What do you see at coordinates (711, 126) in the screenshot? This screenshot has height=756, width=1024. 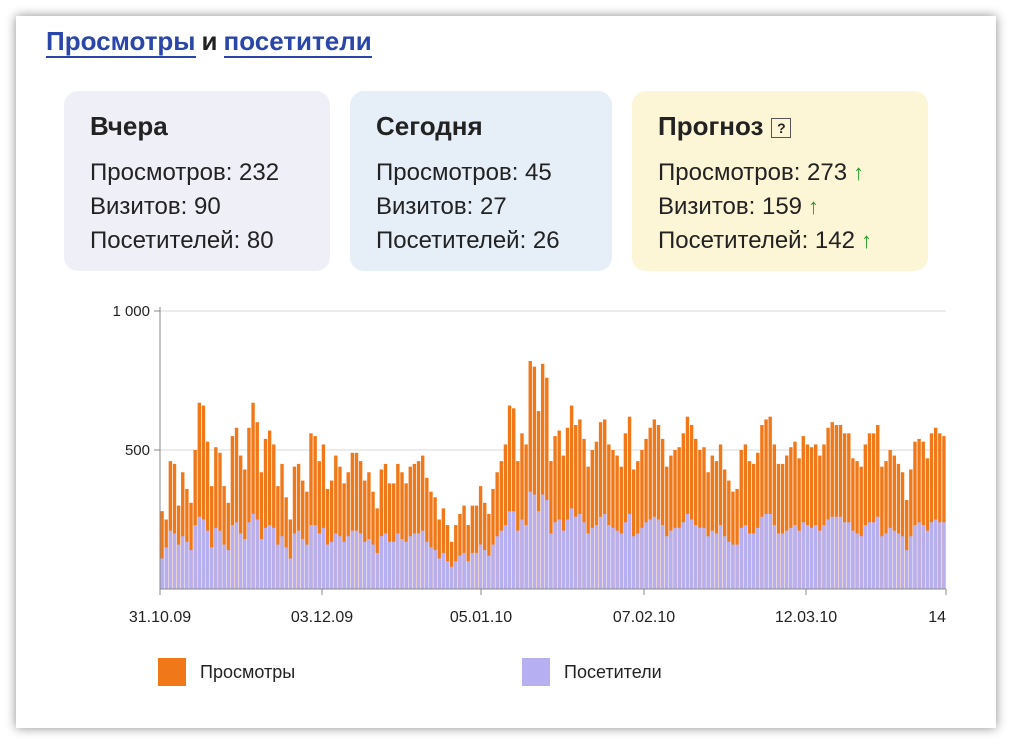 I see `card-forecast-title: Прогноз` at bounding box center [711, 126].